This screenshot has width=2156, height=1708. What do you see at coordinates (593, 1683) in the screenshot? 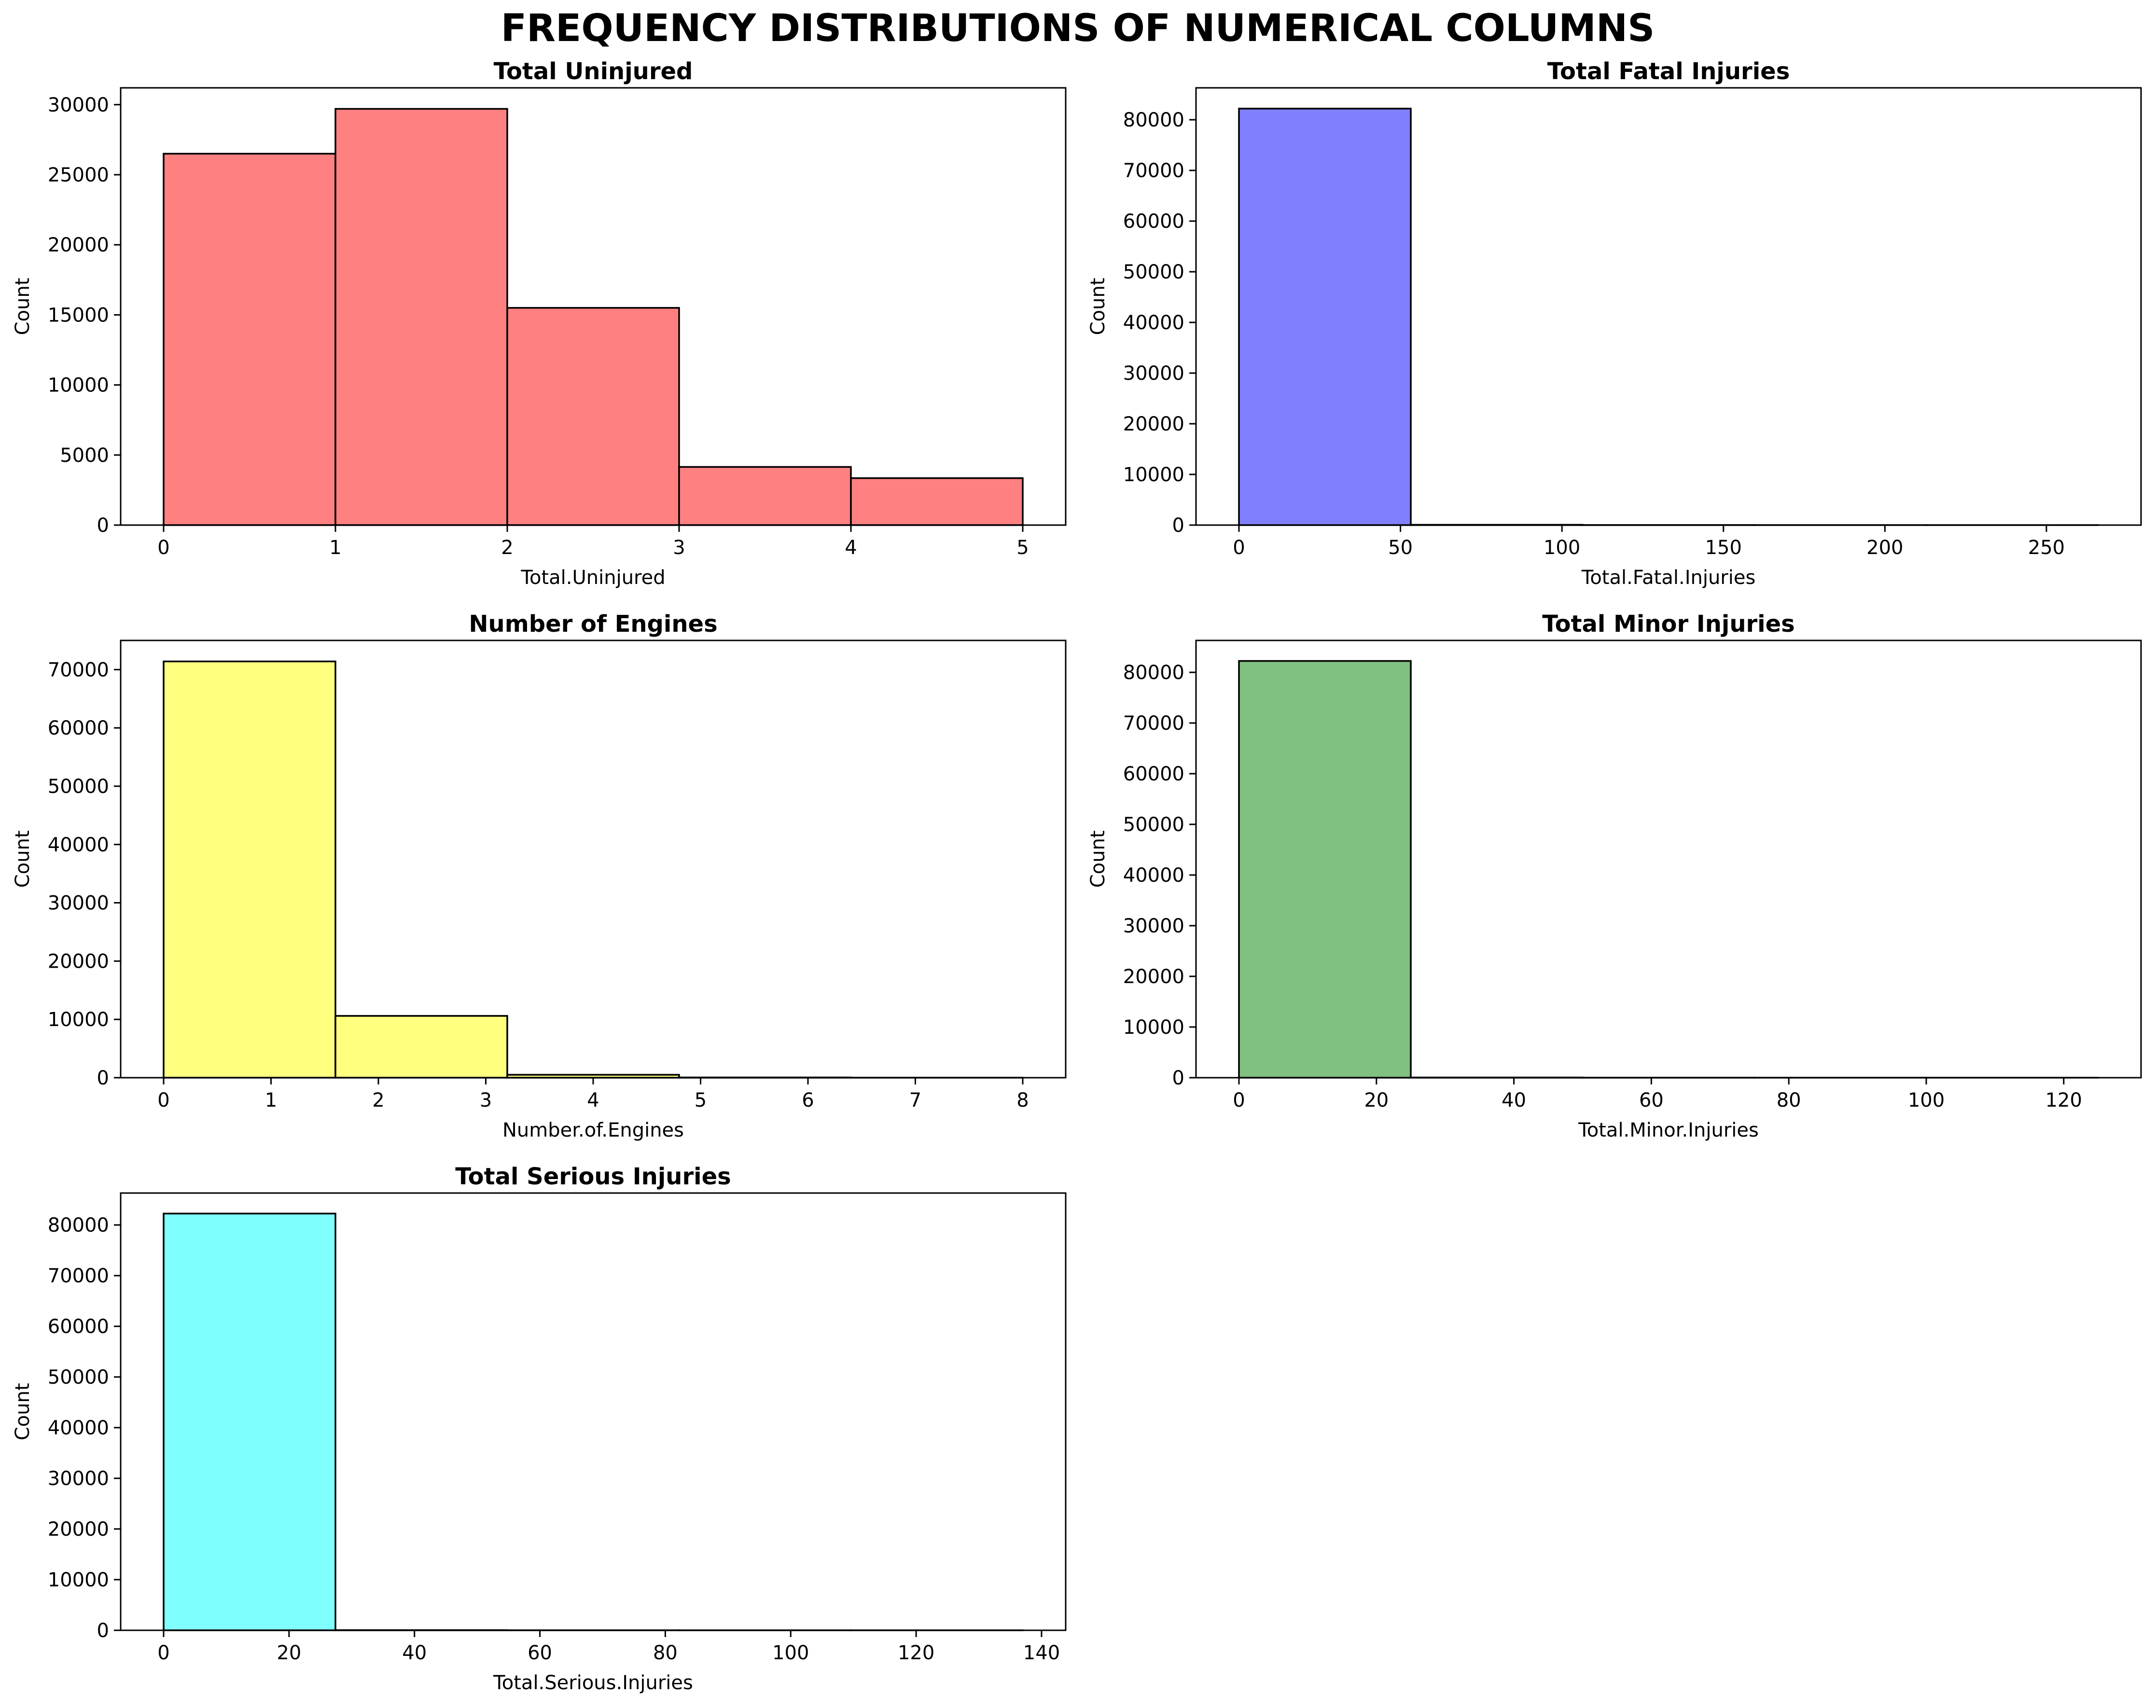
I see `x-axis-label: Total.Serious.Injuries` at bounding box center [593, 1683].